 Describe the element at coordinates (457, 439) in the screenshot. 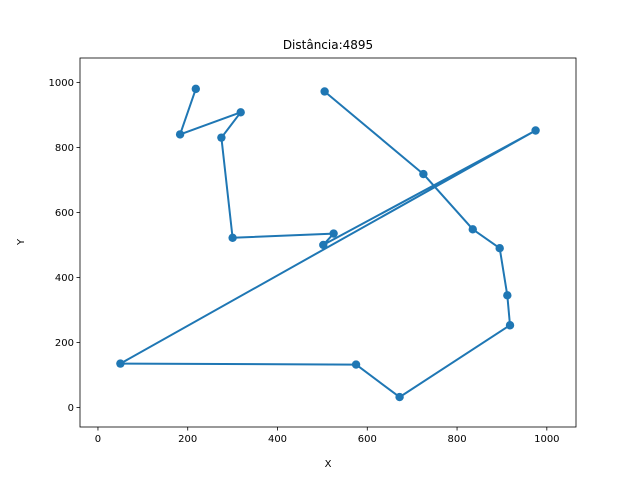

I see `x-tick-label: 800` at that location.